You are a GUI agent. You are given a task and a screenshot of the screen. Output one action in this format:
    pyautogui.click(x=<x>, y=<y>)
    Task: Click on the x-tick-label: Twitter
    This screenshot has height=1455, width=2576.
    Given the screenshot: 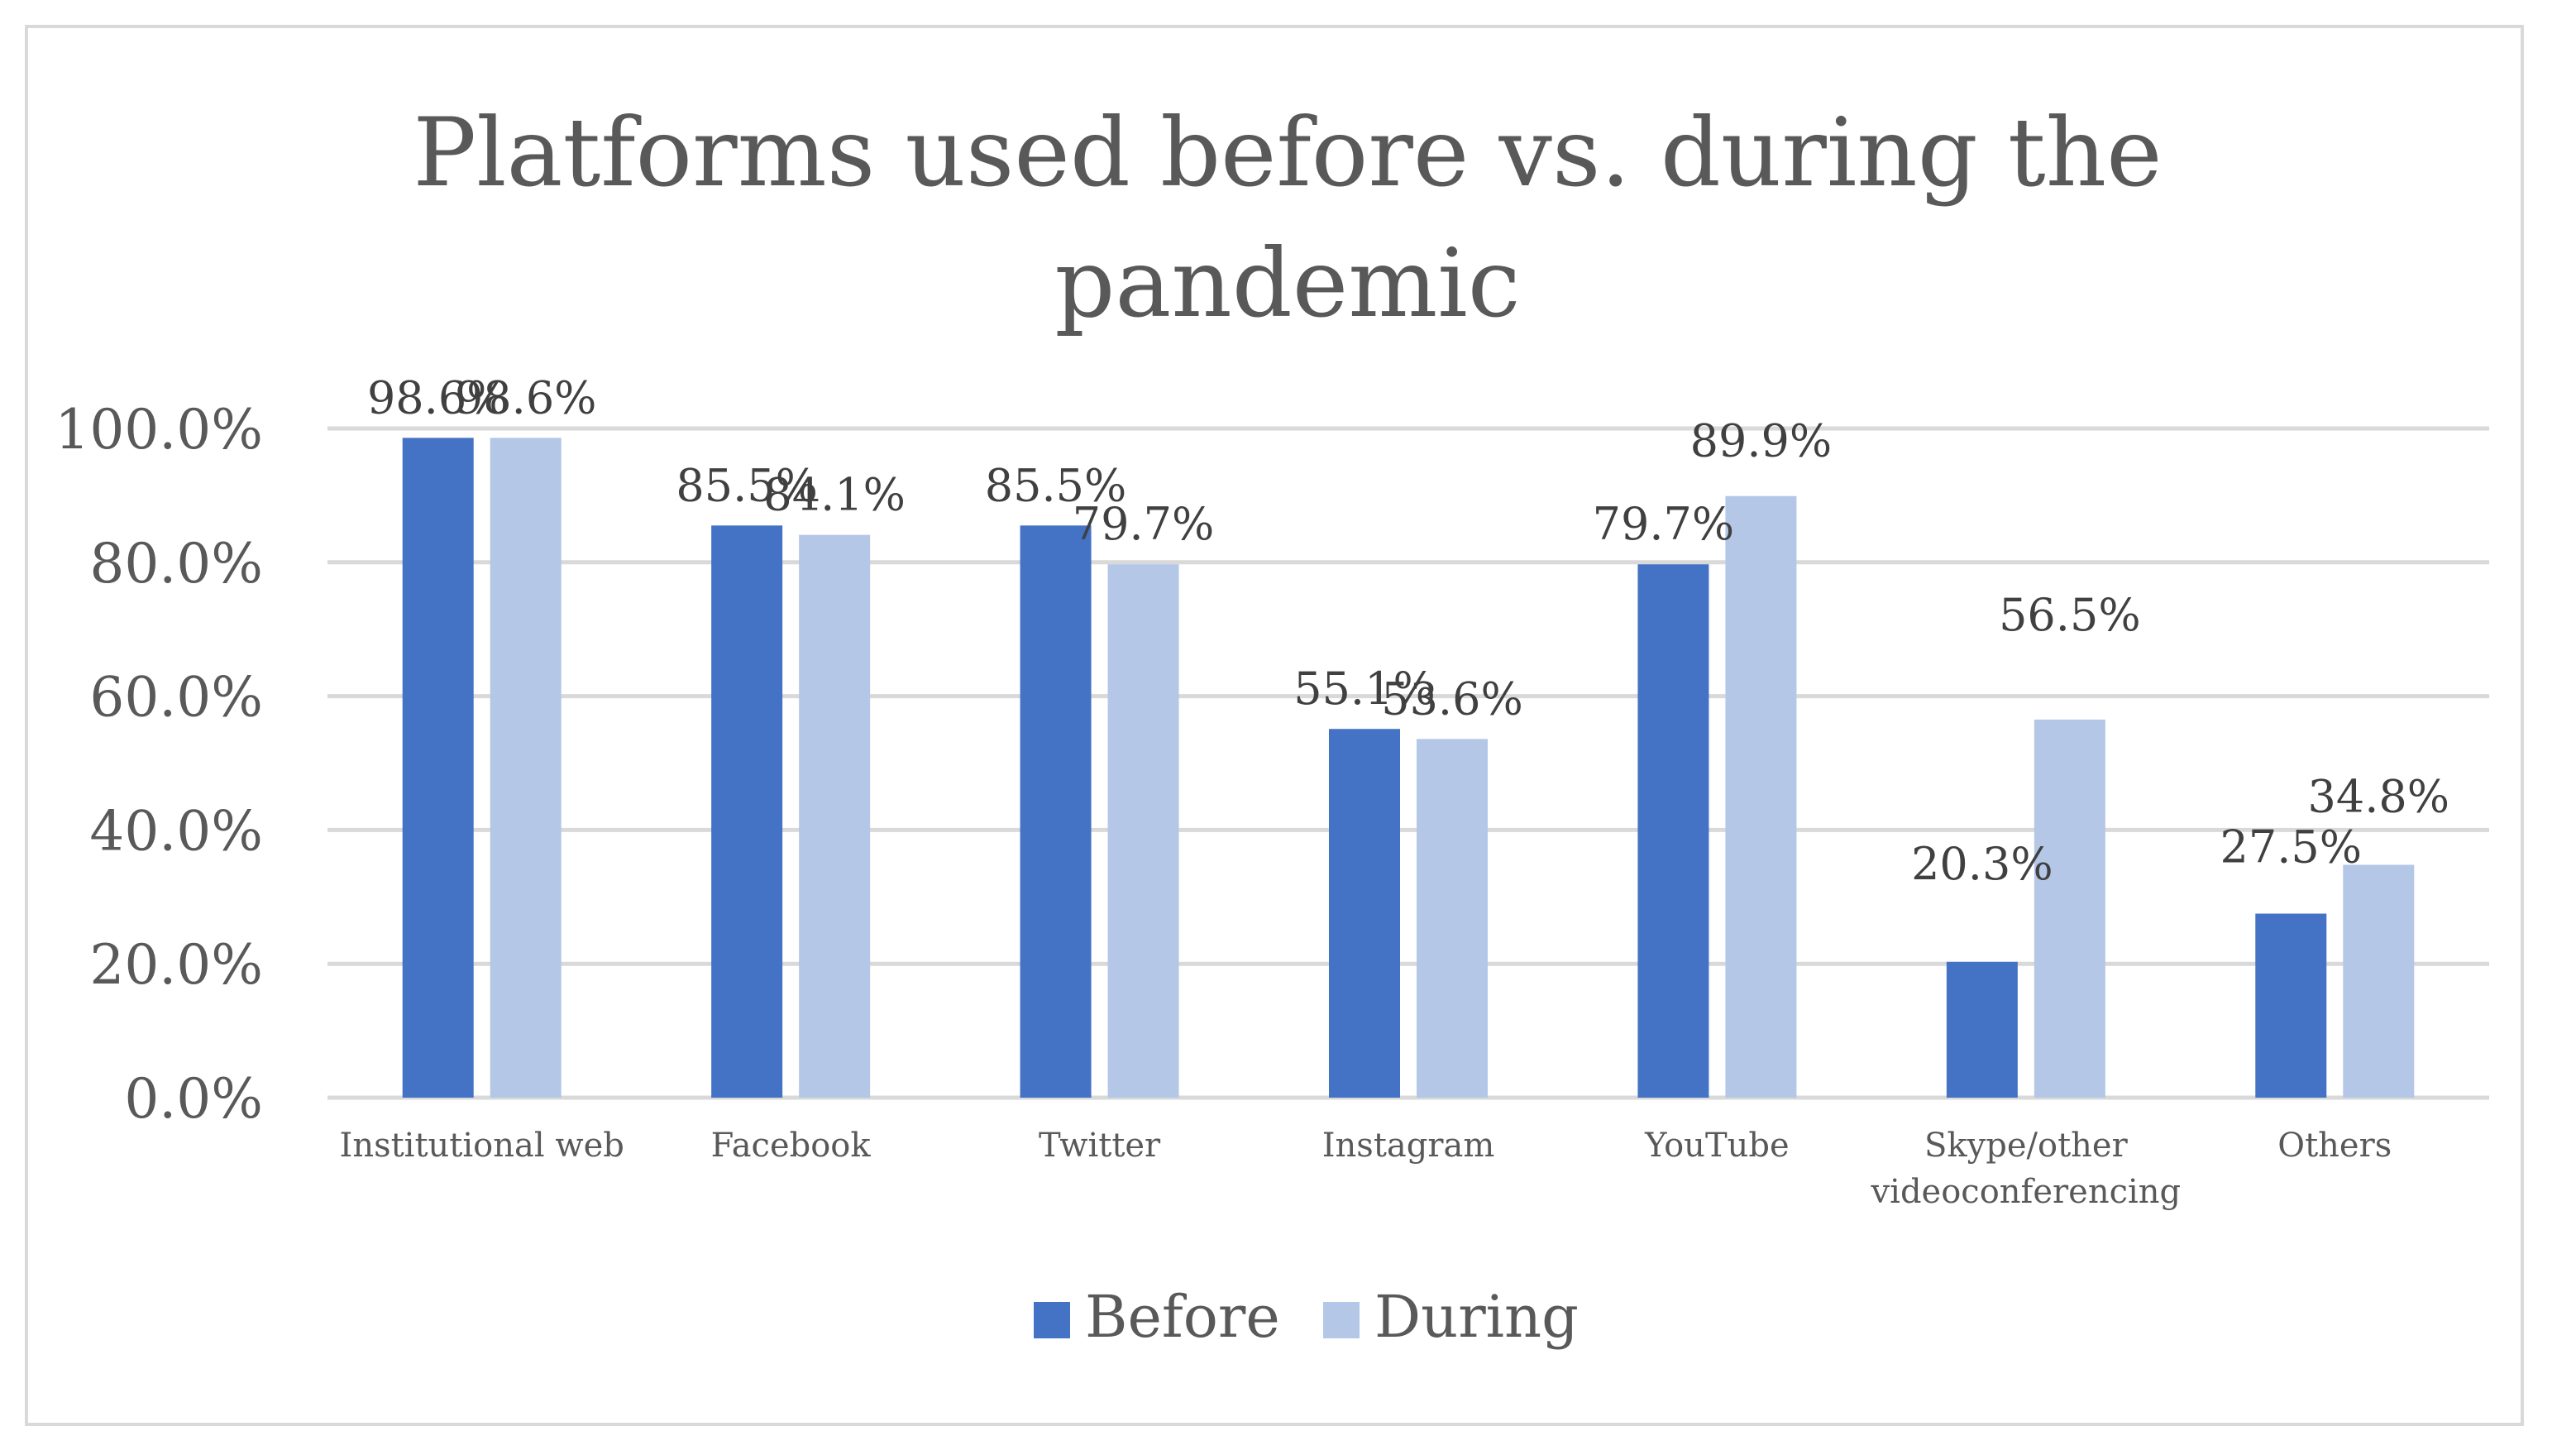 What is the action you would take?
    pyautogui.click(x=1100, y=1146)
    